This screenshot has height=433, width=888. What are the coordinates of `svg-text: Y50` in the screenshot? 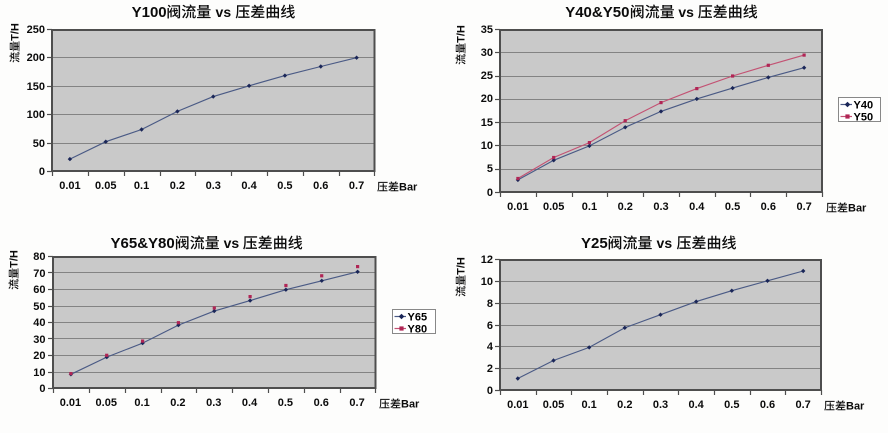 It's located at (864, 118).